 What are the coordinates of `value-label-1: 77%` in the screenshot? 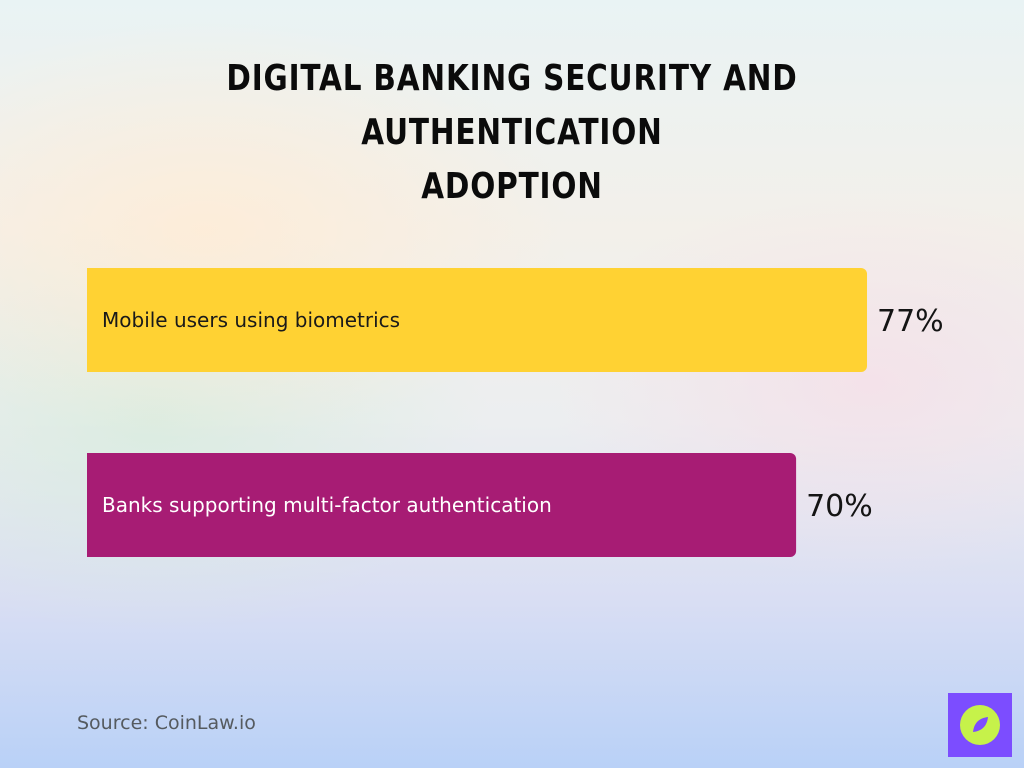 It's located at (910, 321).